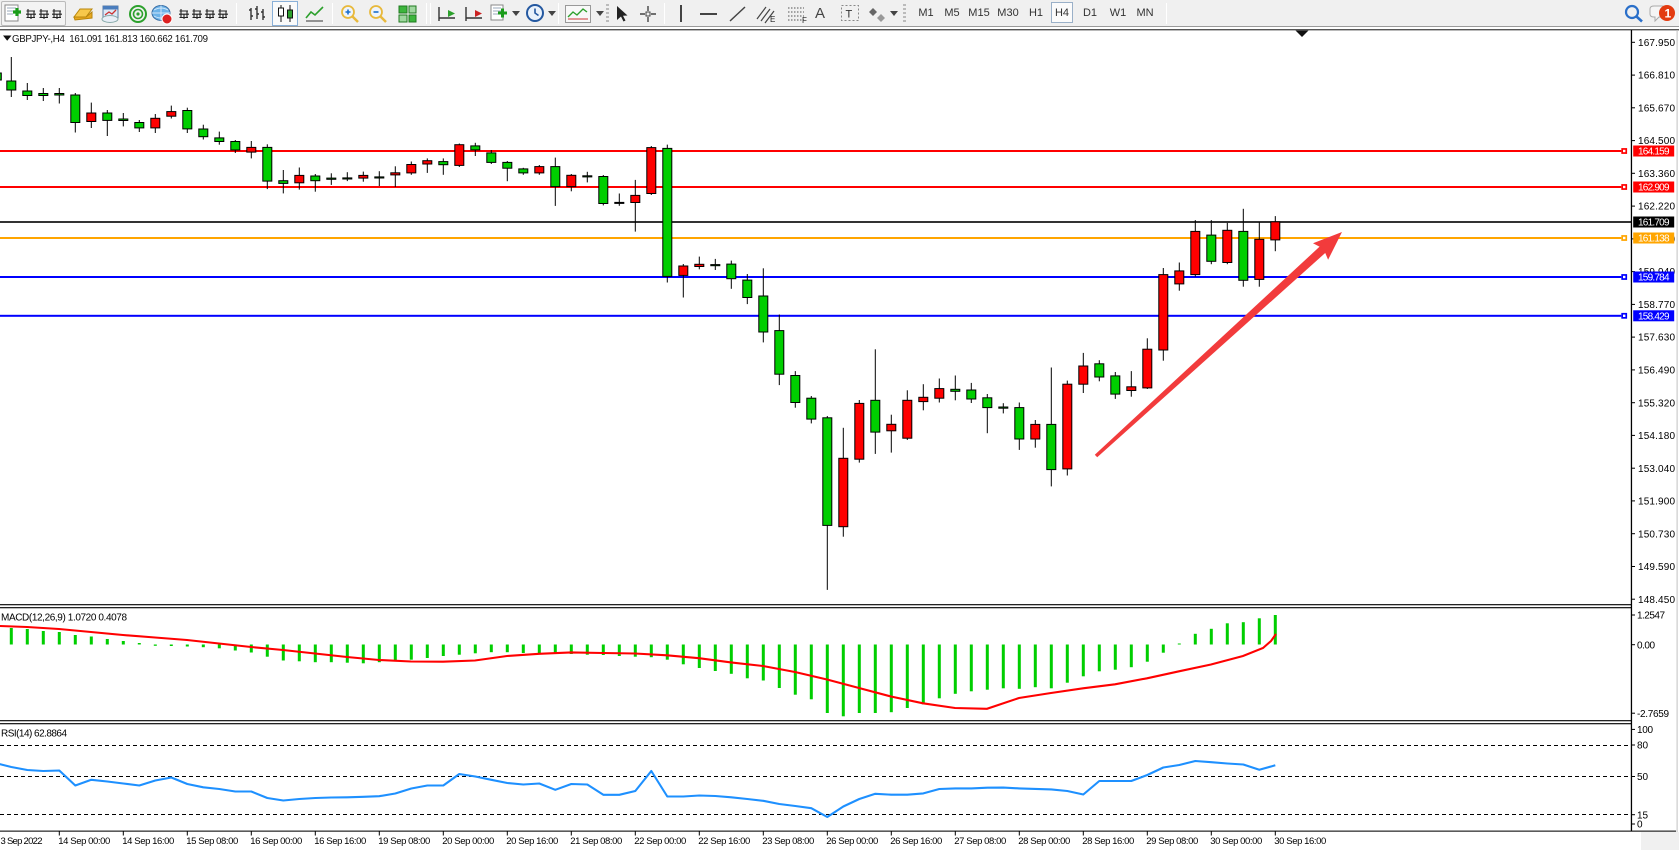 The width and height of the screenshot is (1679, 850). What do you see at coordinates (1656, 43) in the screenshot?
I see `svg-text: 167.950` at bounding box center [1656, 43].